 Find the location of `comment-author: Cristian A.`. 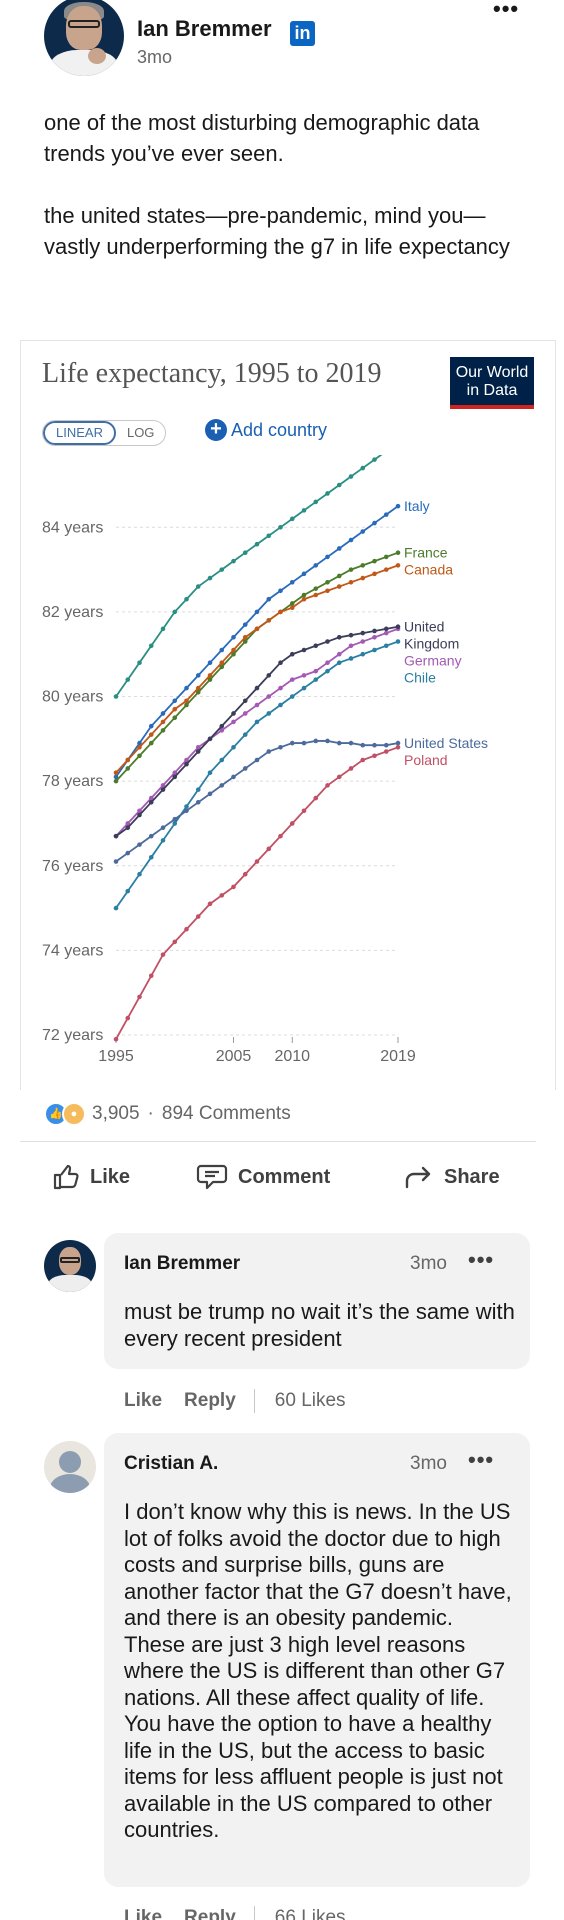

comment-author: Cristian A. is located at coordinates (171, 1463).